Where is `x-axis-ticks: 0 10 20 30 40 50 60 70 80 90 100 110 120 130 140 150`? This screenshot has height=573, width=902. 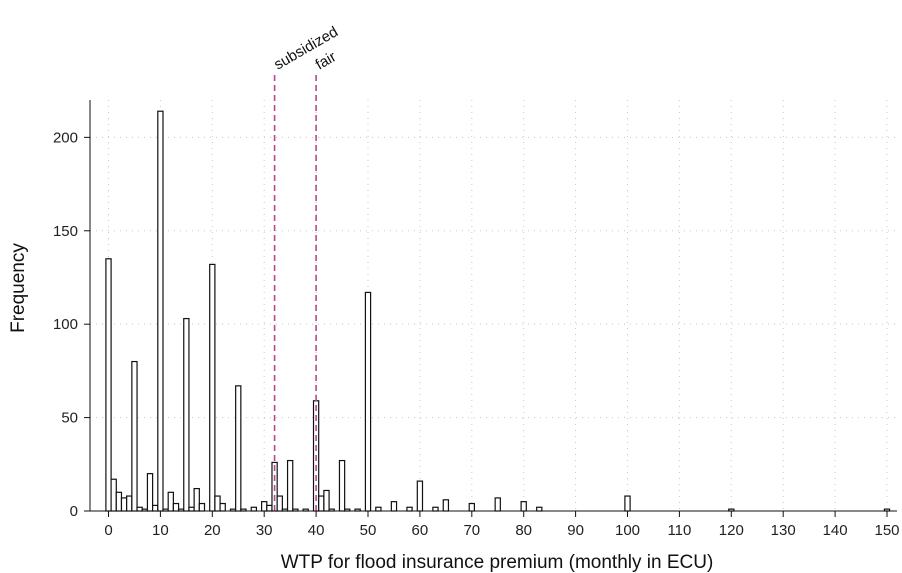
x-axis-ticks: 0 10 20 30 40 50 60 70 80 90 100 110 120 130 140 150 is located at coordinates (502, 525).